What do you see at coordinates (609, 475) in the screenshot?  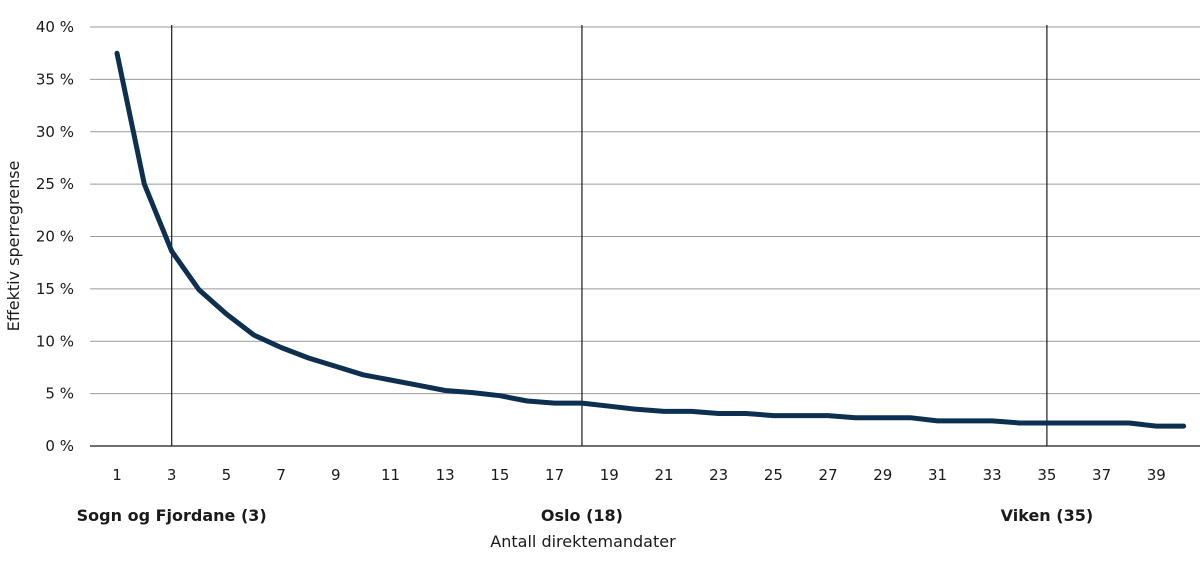 I see `x-tick-label: 19` at bounding box center [609, 475].